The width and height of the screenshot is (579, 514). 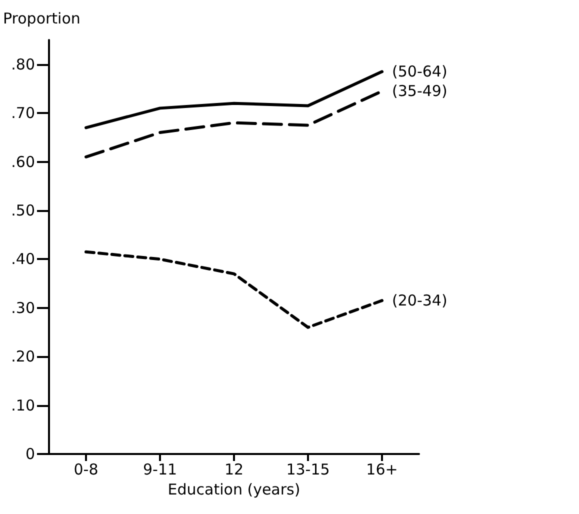 I want to click on x-axis-title: Education (years), so click(x=234, y=489).